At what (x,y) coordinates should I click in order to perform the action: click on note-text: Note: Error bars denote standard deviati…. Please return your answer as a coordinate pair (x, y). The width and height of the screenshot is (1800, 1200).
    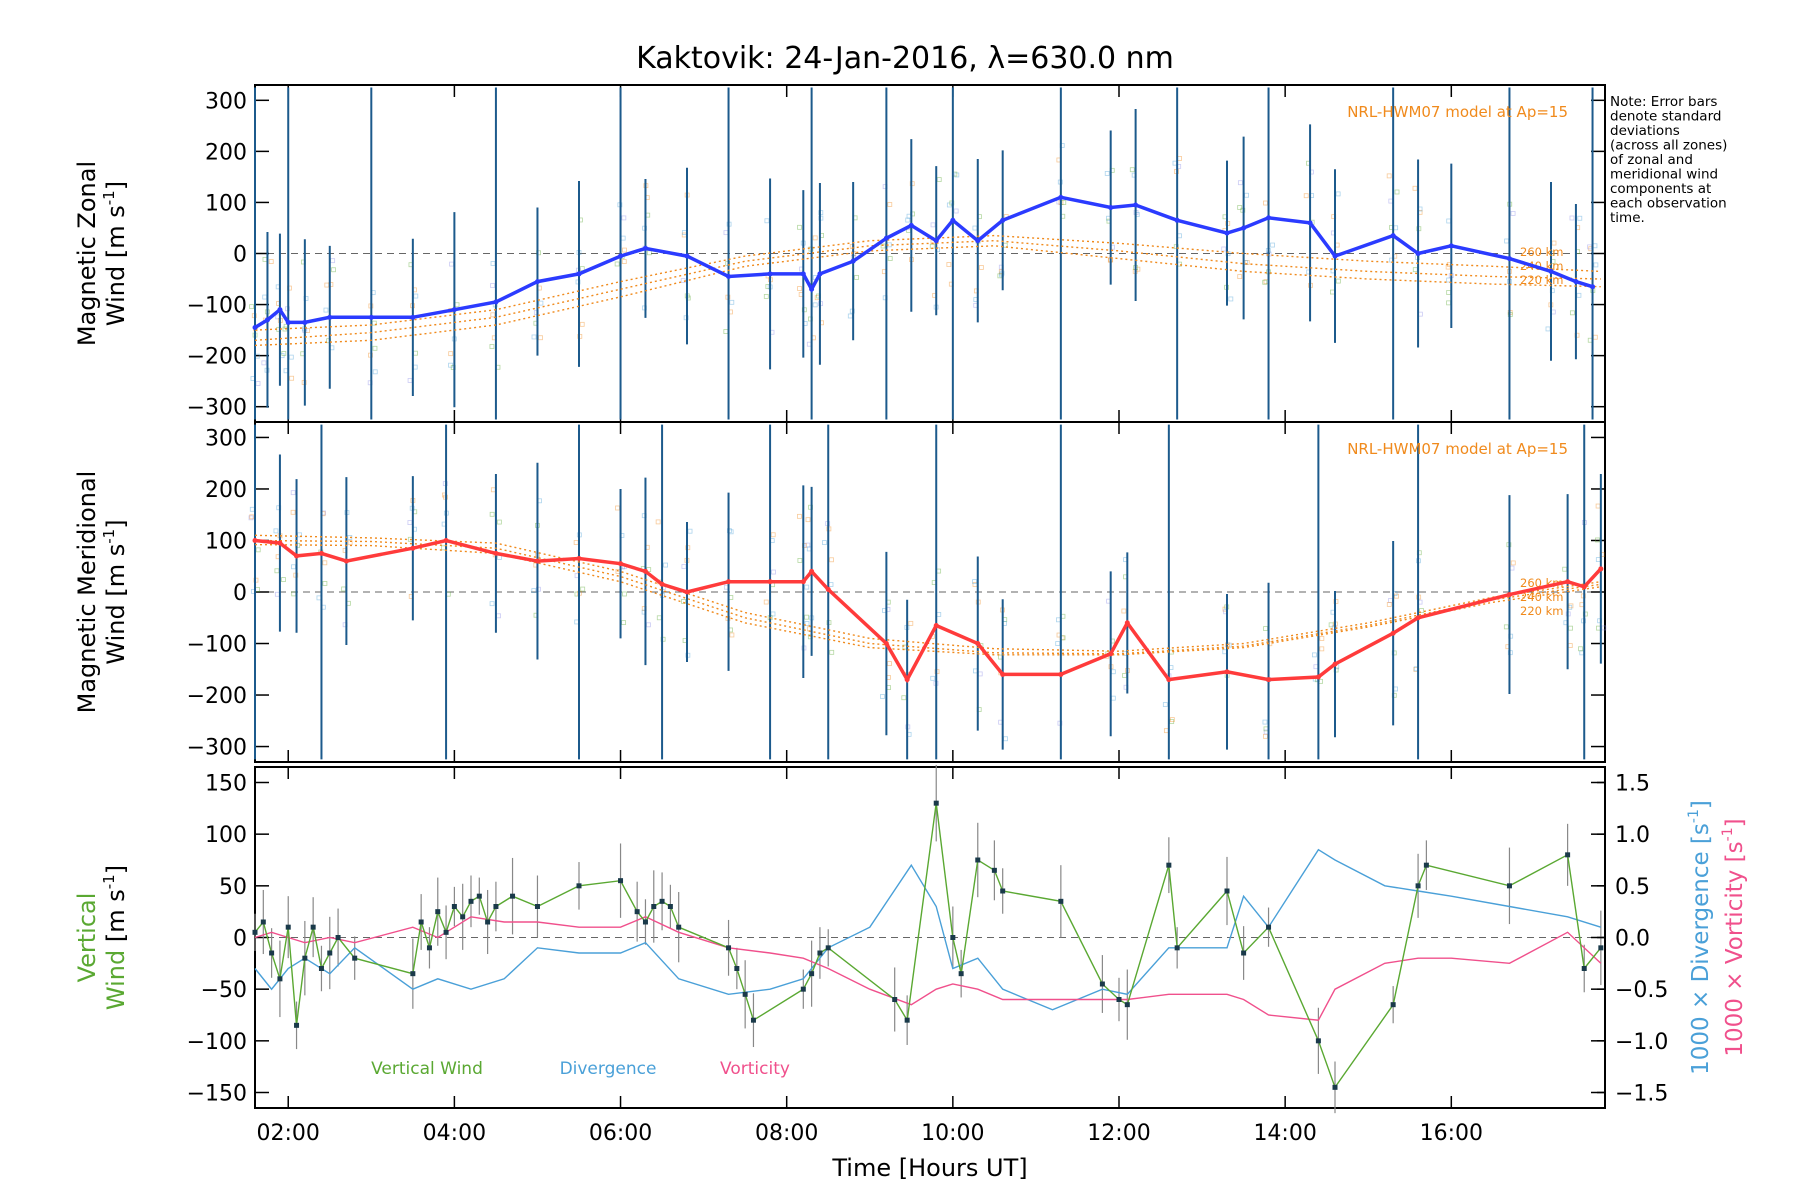
    Looking at the image, I should click on (1671, 160).